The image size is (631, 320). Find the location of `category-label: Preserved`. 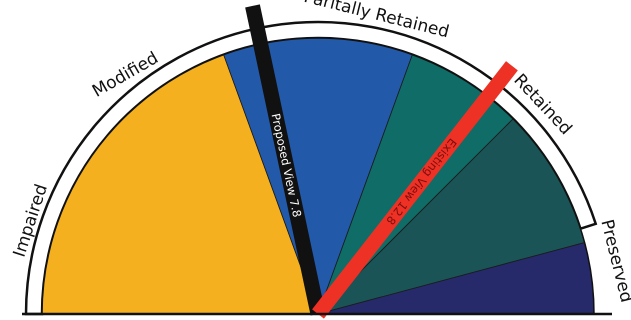

category-label: Preserved is located at coordinates (613, 261).